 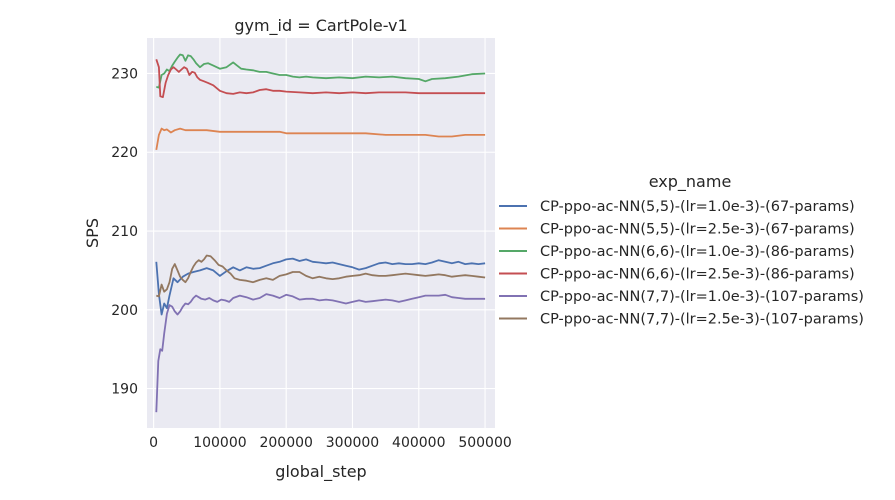 What do you see at coordinates (219, 443) in the screenshot?
I see `x-tick-label: 100000` at bounding box center [219, 443].